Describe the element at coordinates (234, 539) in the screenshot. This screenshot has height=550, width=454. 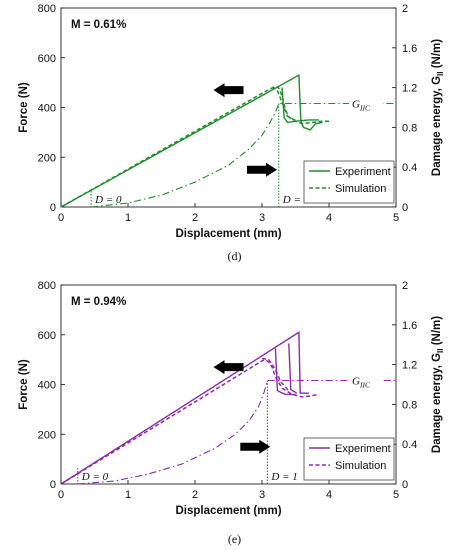
I see `panel-caption: (e)` at that location.